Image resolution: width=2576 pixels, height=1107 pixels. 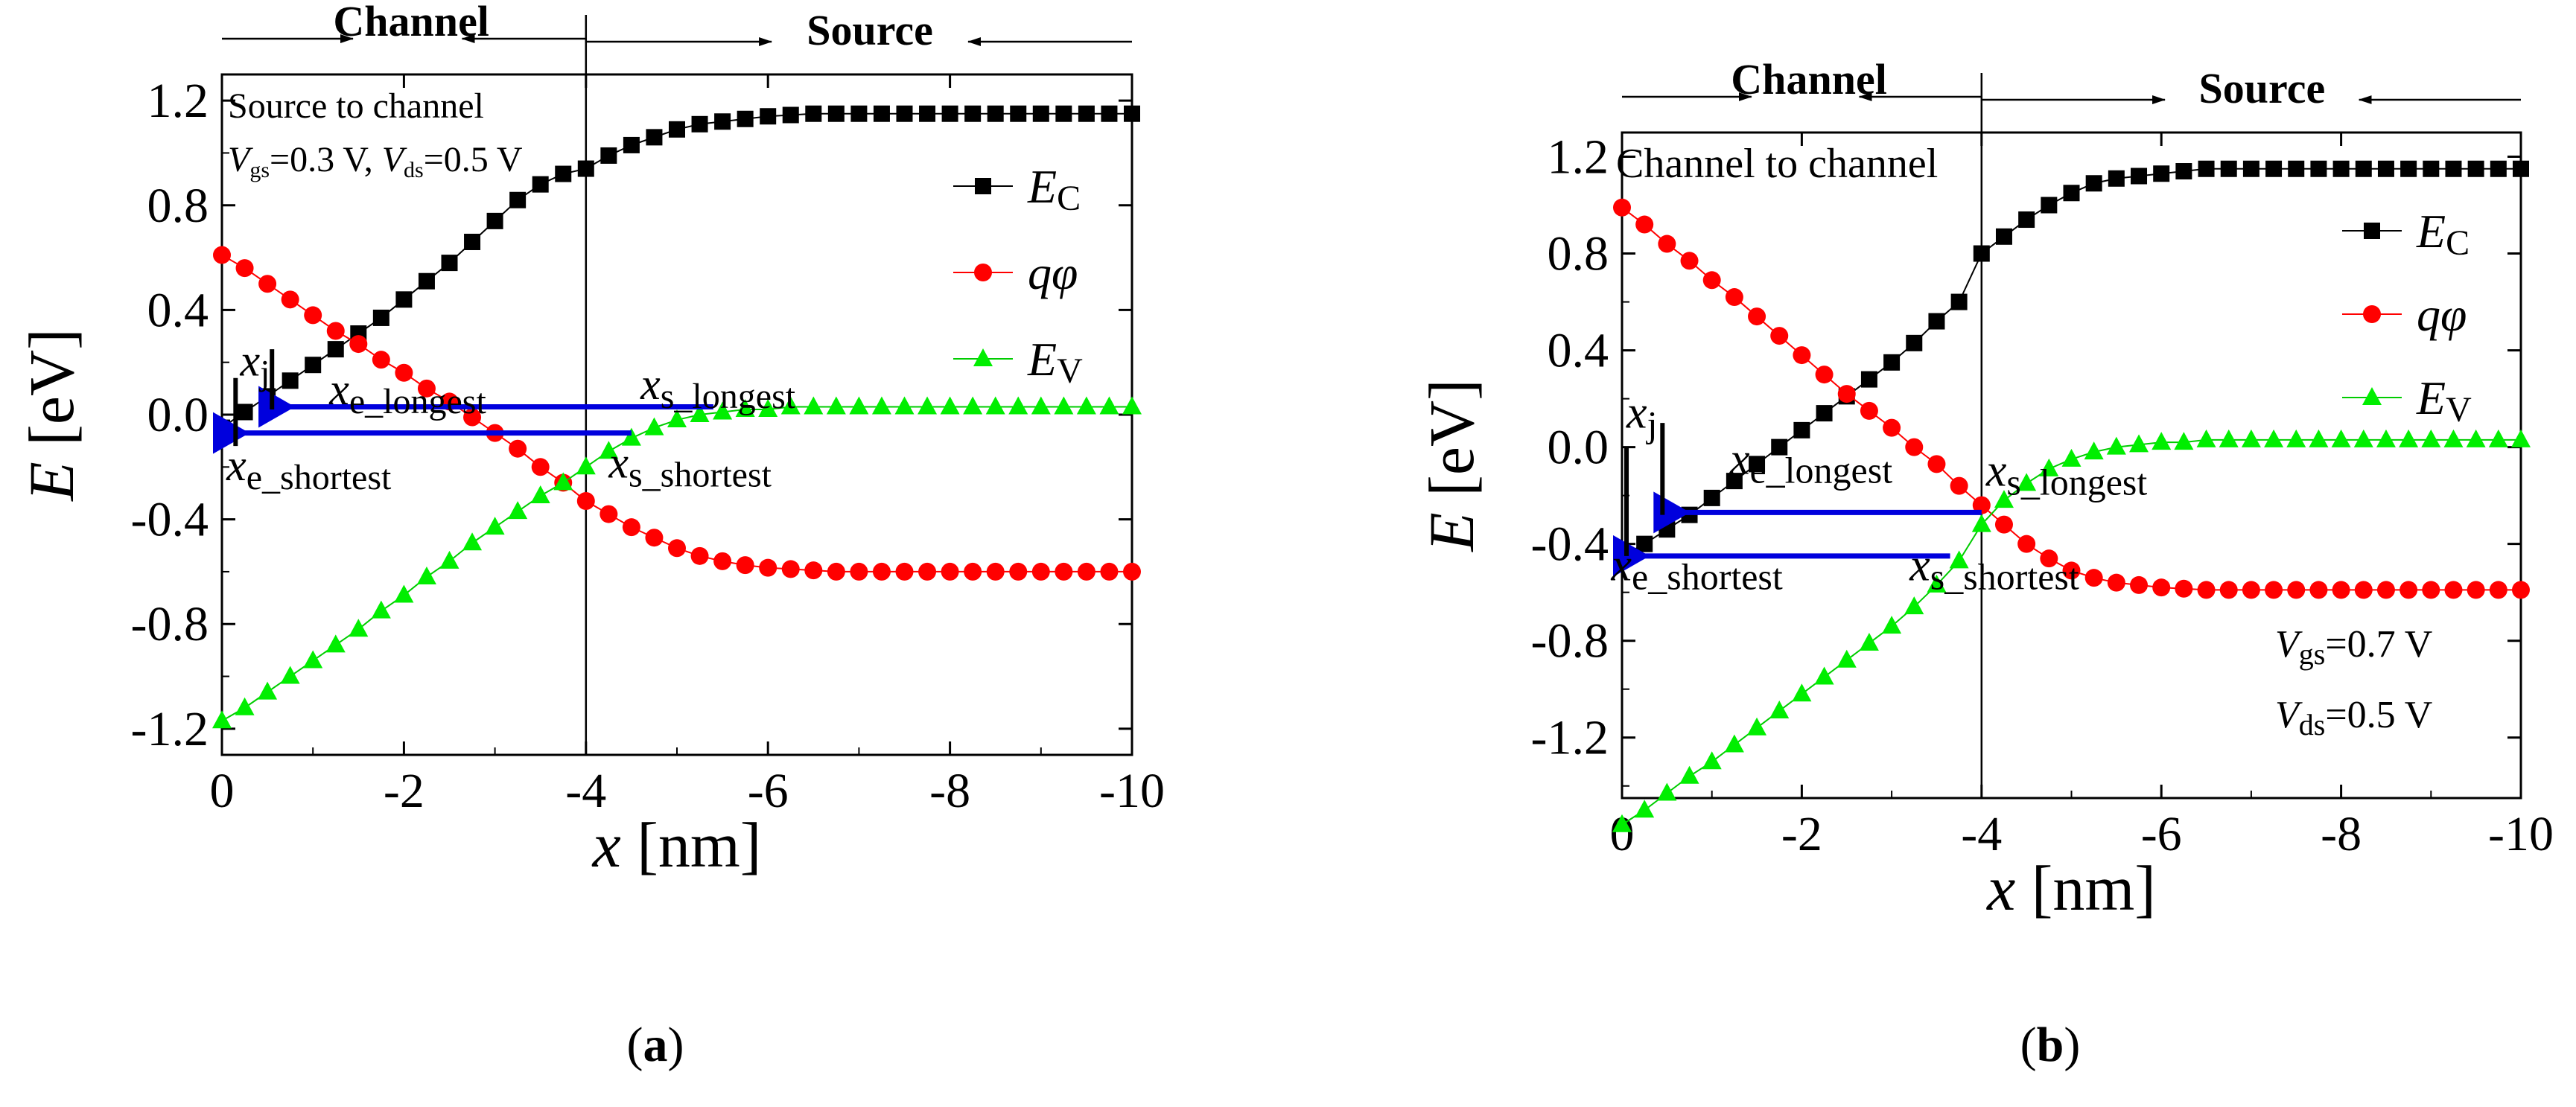 I want to click on region-label-channel: Channel, so click(x=411, y=22).